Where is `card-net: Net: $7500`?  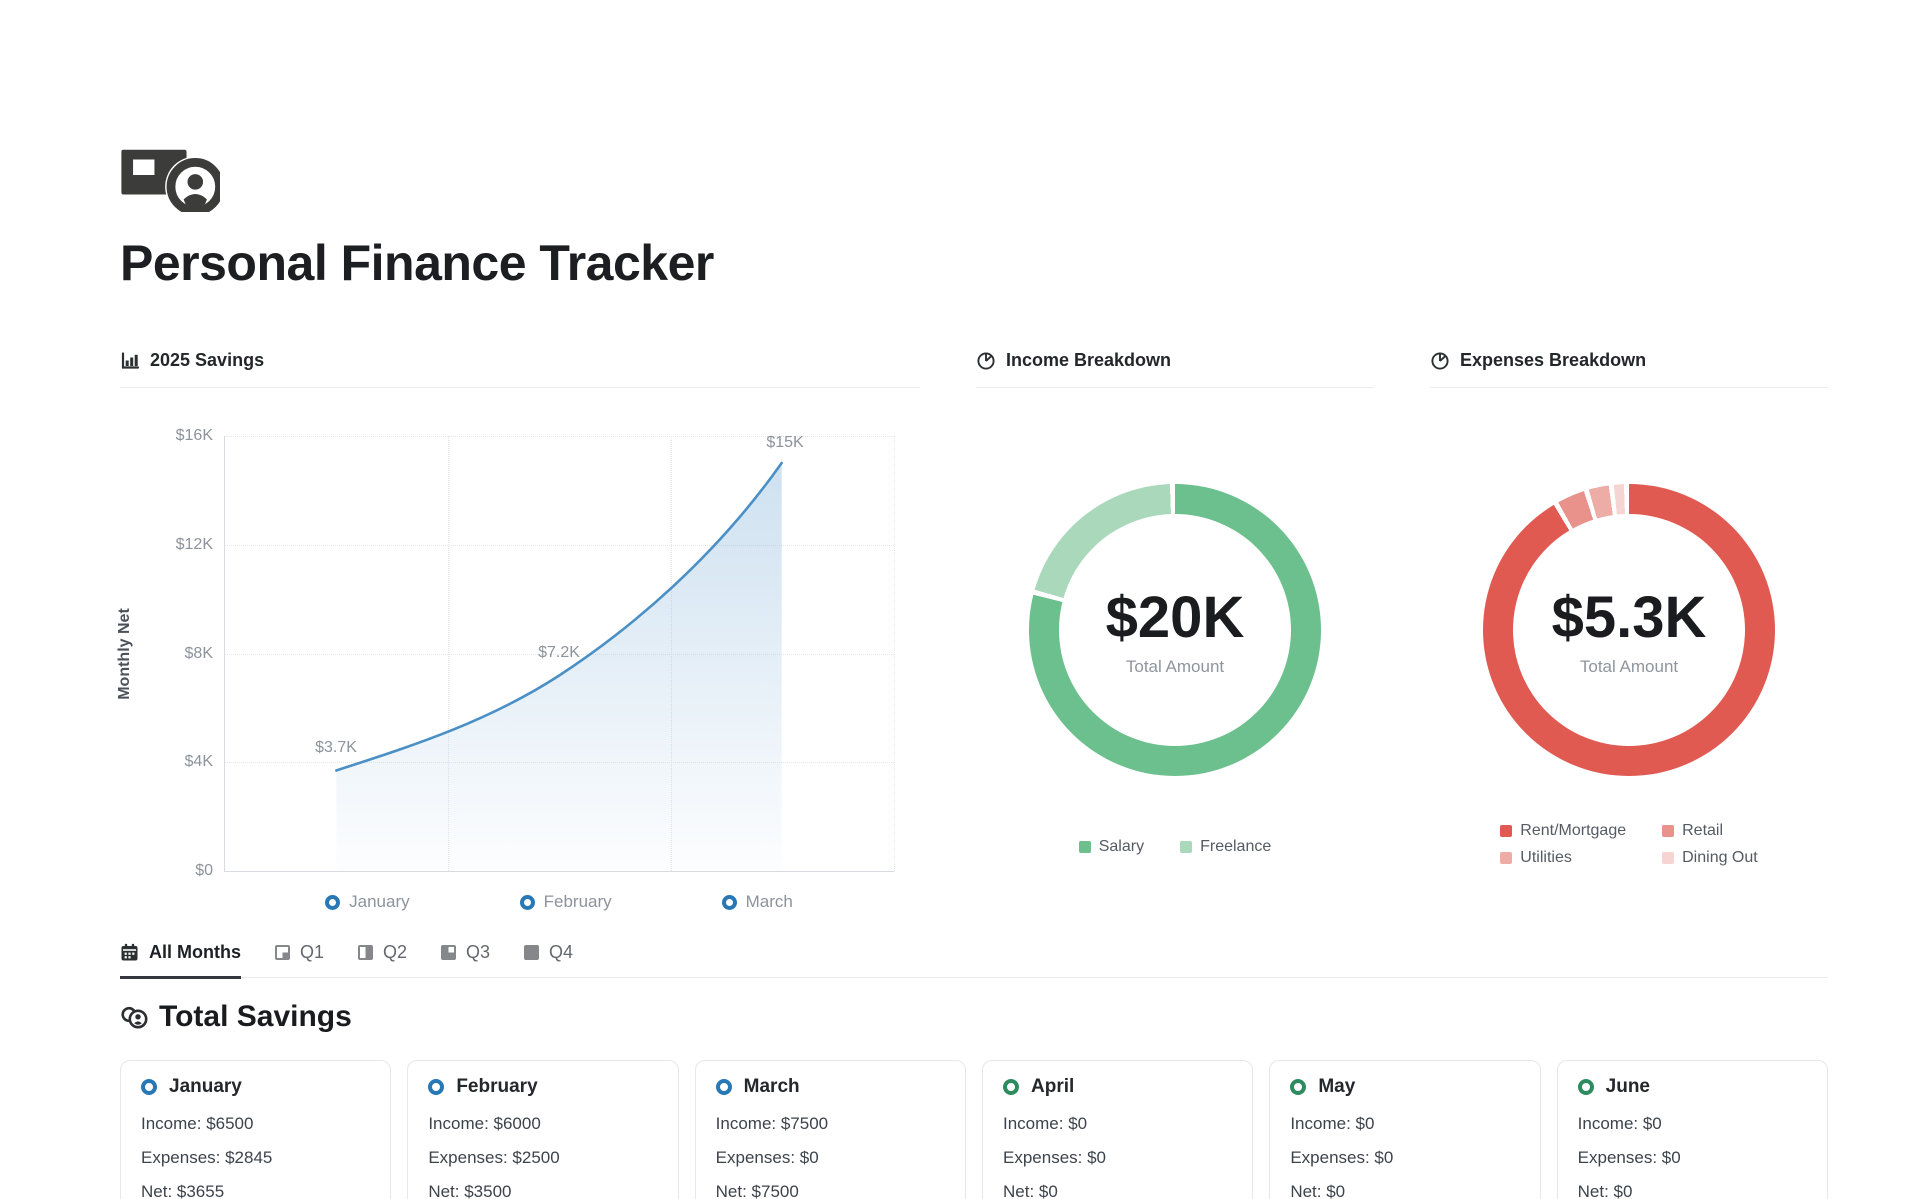 card-net: Net: $7500 is located at coordinates (757, 1190).